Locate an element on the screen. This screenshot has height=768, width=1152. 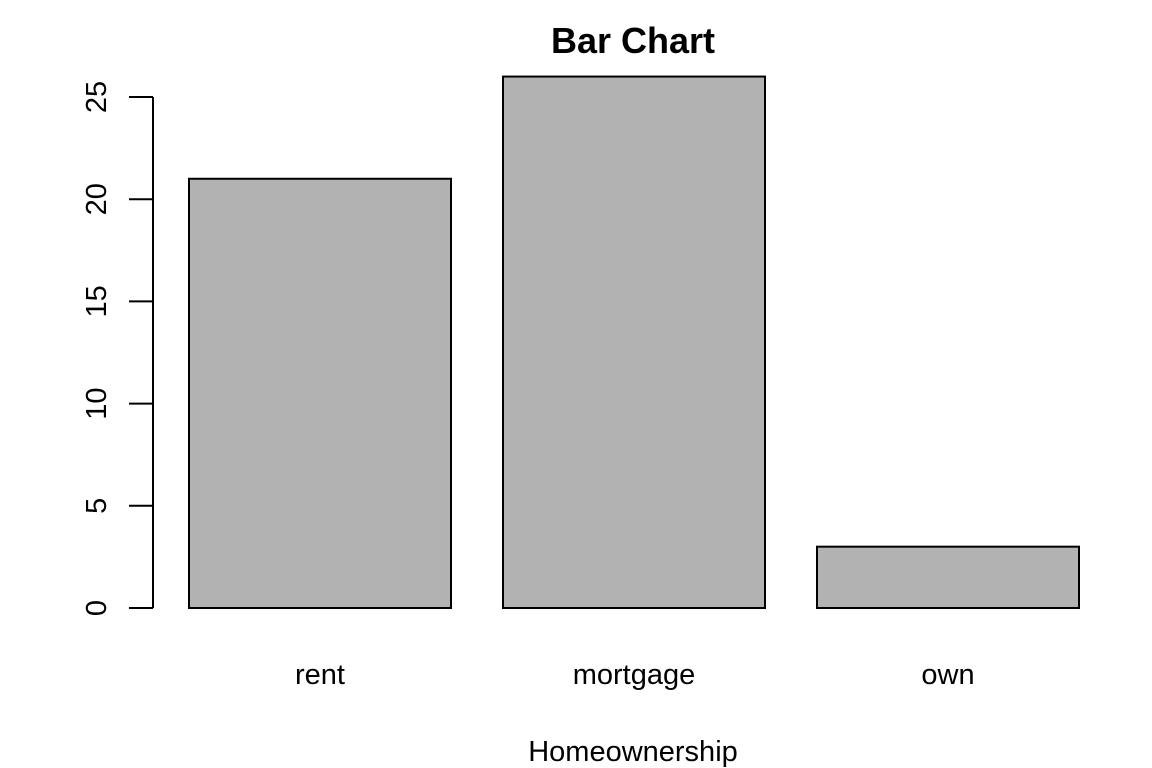
bar-own is located at coordinates (948, 577).